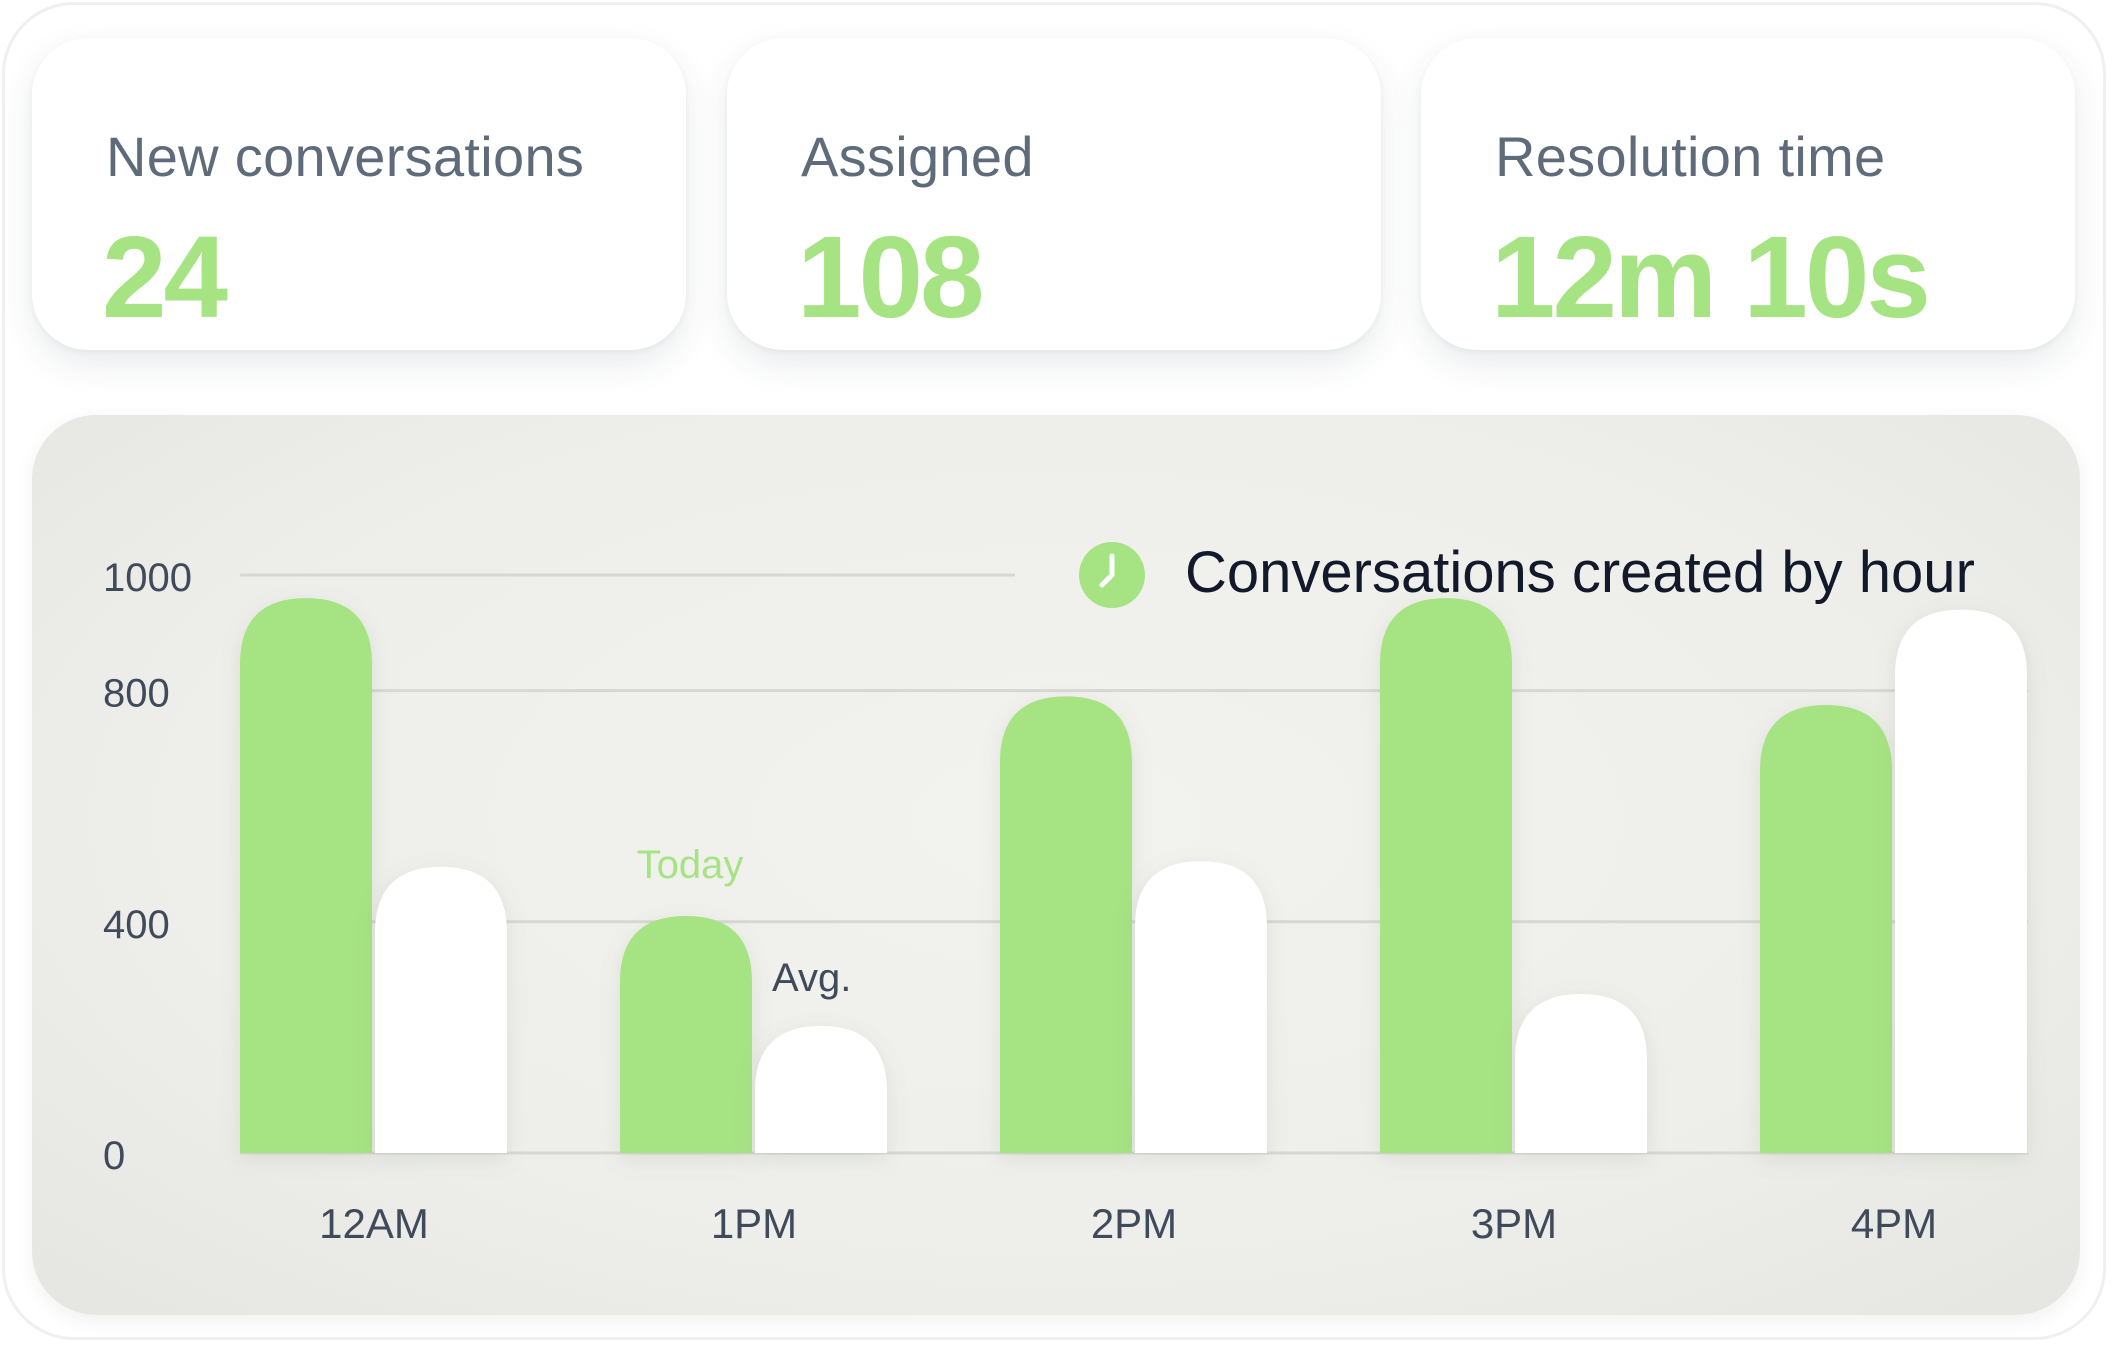 This screenshot has height=1346, width=2112. I want to click on stat-card-resolution-time: Resolution time 12m 10s, so click(1748, 194).